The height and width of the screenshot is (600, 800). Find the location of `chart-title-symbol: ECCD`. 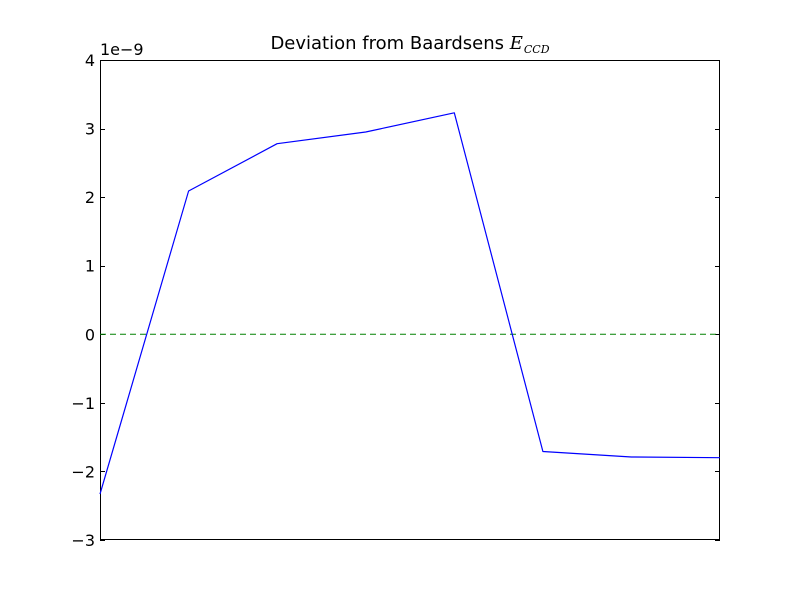

chart-title-symbol: ECCD is located at coordinates (529, 44).